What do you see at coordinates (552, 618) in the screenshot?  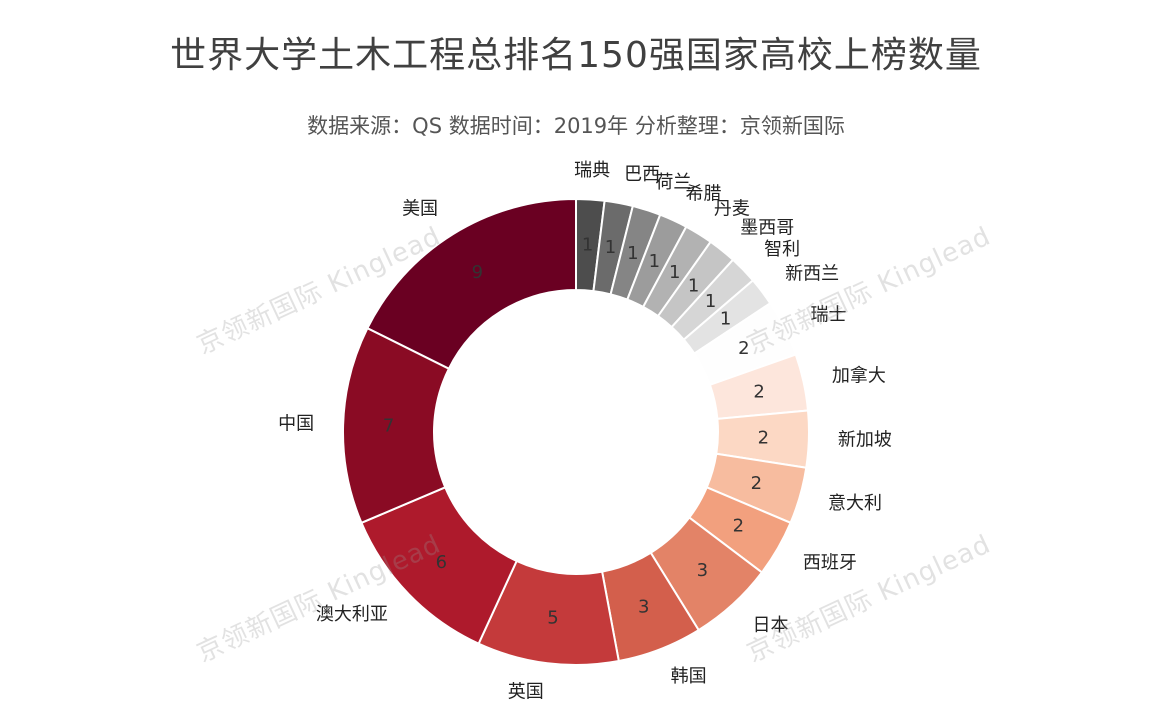 I see `value-label: 5` at bounding box center [552, 618].